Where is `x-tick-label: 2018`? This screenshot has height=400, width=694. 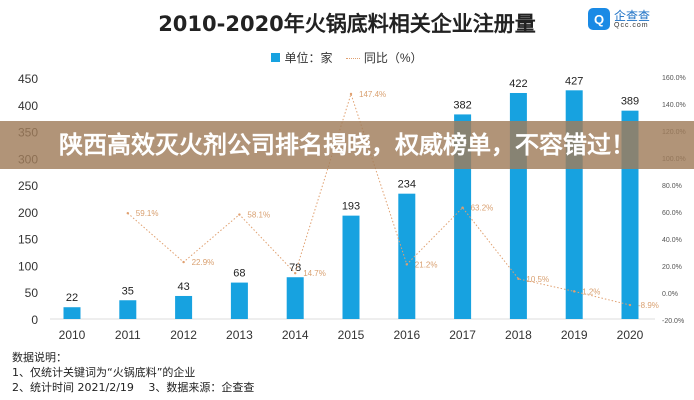 x-tick-label: 2018 is located at coordinates (518, 335).